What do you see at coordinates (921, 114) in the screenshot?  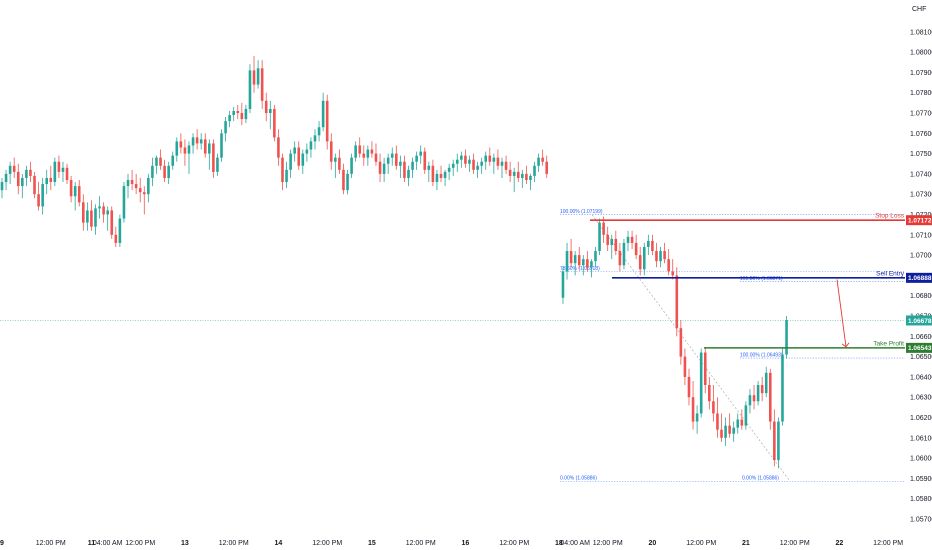 I see `y-tick-label: 1.07700` at bounding box center [921, 114].